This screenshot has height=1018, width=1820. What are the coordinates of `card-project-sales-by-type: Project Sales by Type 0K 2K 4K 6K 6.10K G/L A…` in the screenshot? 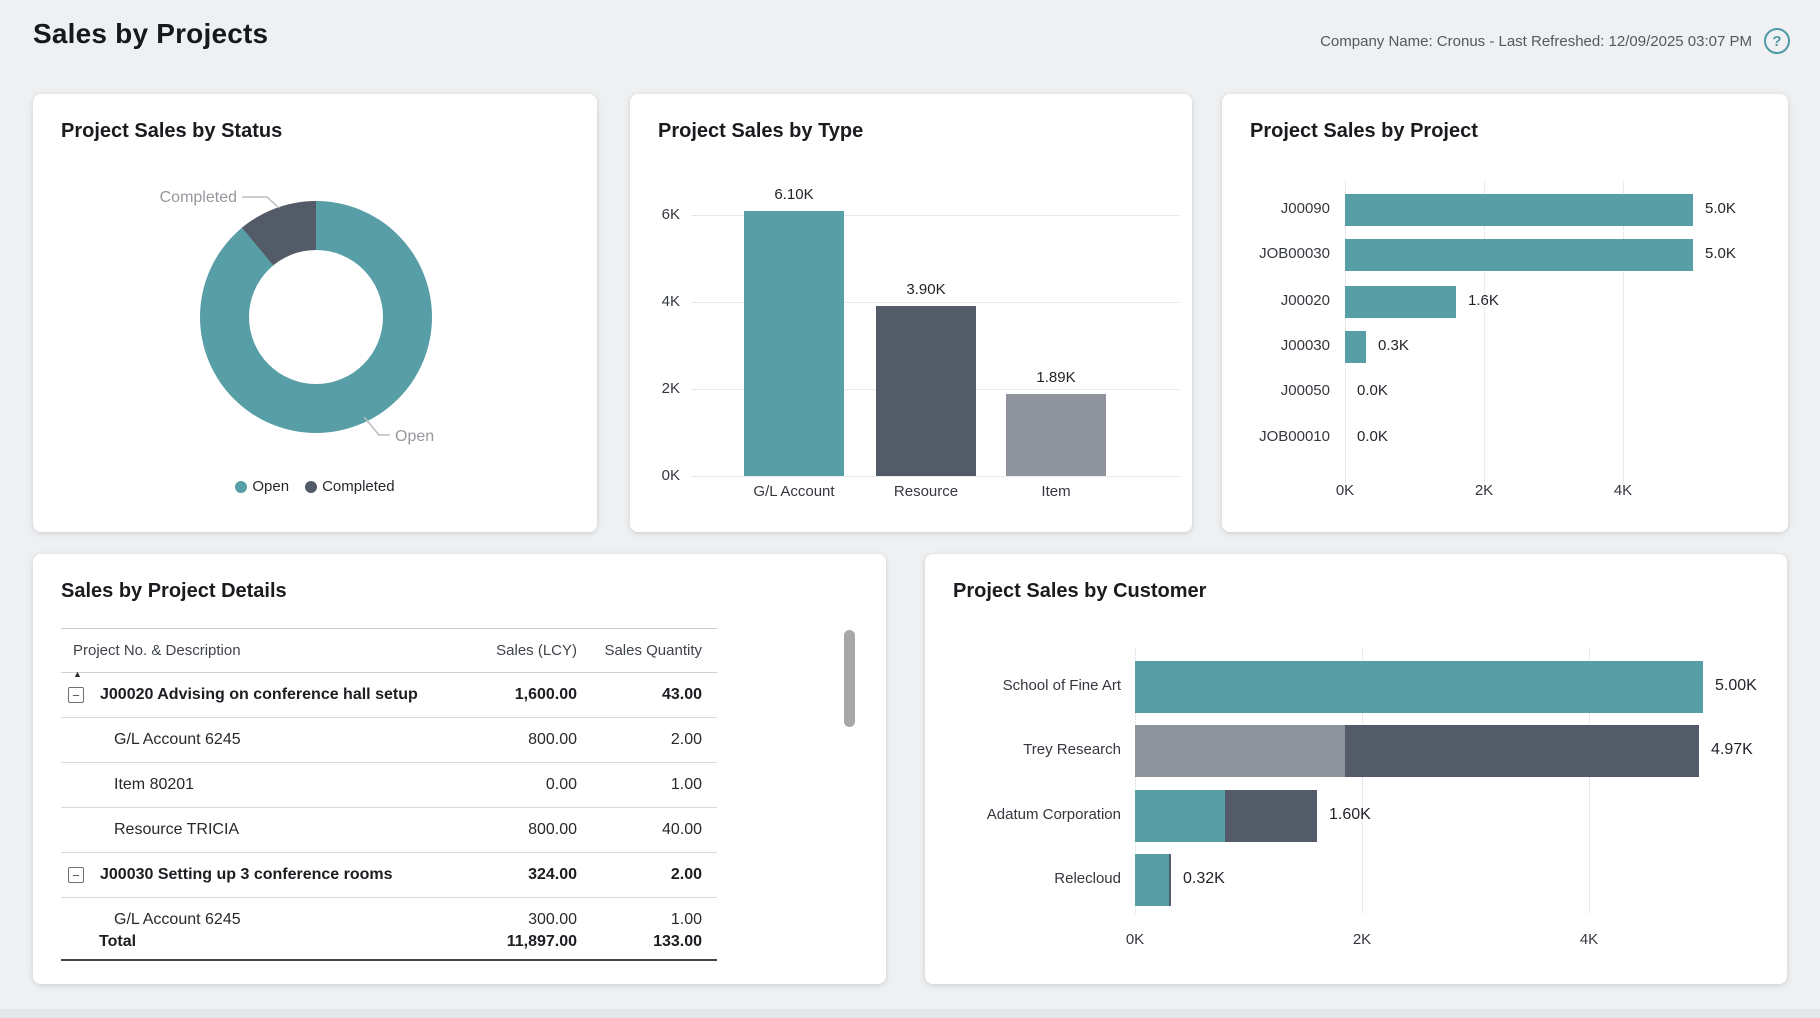 It's located at (911, 313).